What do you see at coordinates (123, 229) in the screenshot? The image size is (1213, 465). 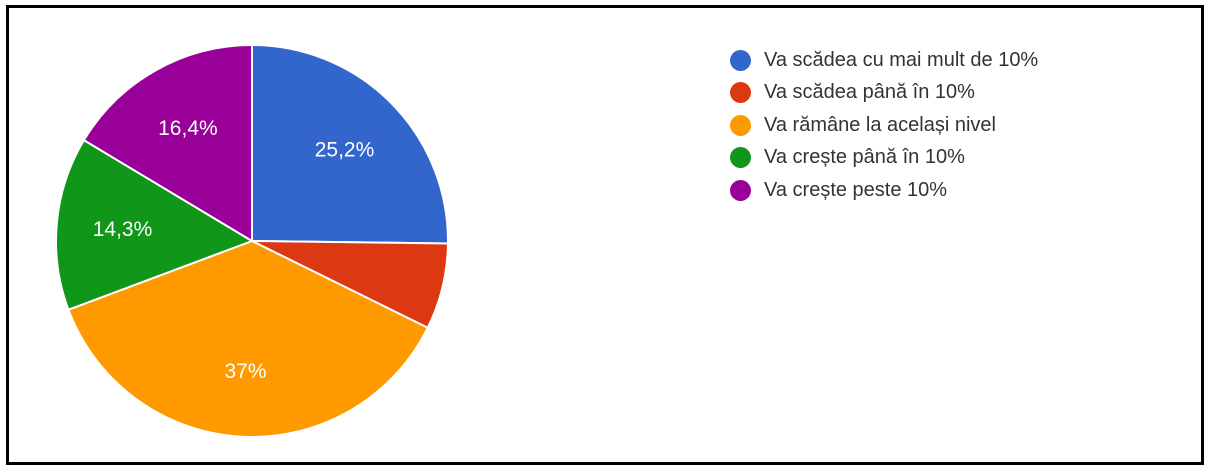 I see `slice-value-label: 14,3%` at bounding box center [123, 229].